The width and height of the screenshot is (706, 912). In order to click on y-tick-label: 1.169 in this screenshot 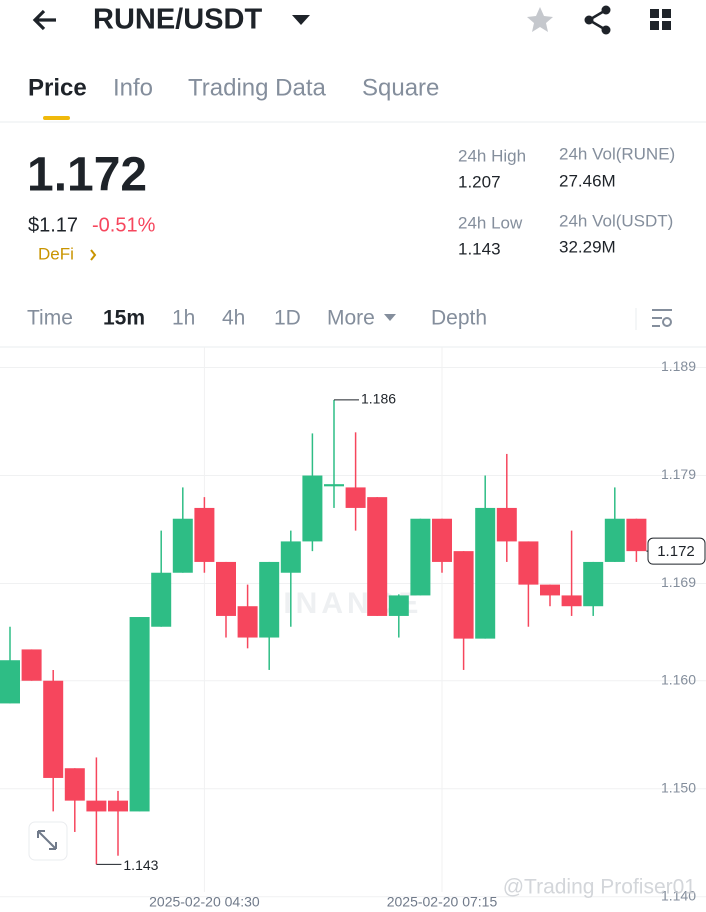, I will do `click(678, 582)`.